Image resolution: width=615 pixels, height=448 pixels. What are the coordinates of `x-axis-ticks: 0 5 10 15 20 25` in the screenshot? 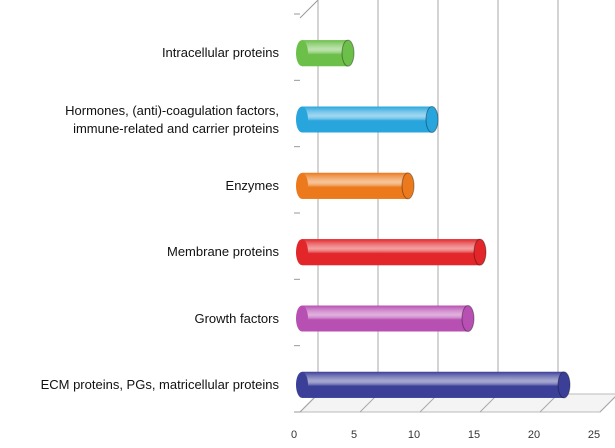 It's located at (445, 435).